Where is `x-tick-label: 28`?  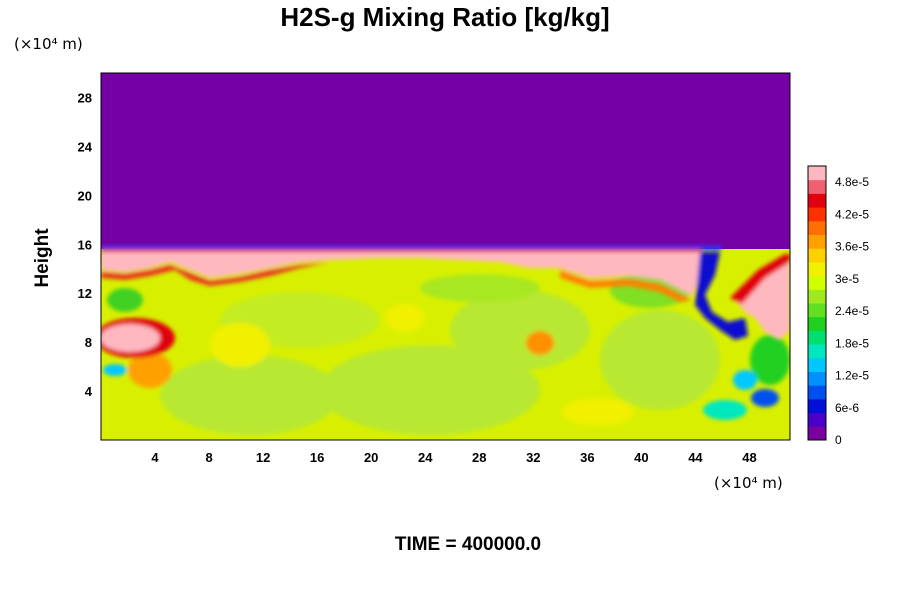
x-tick-label: 28 is located at coordinates (479, 457).